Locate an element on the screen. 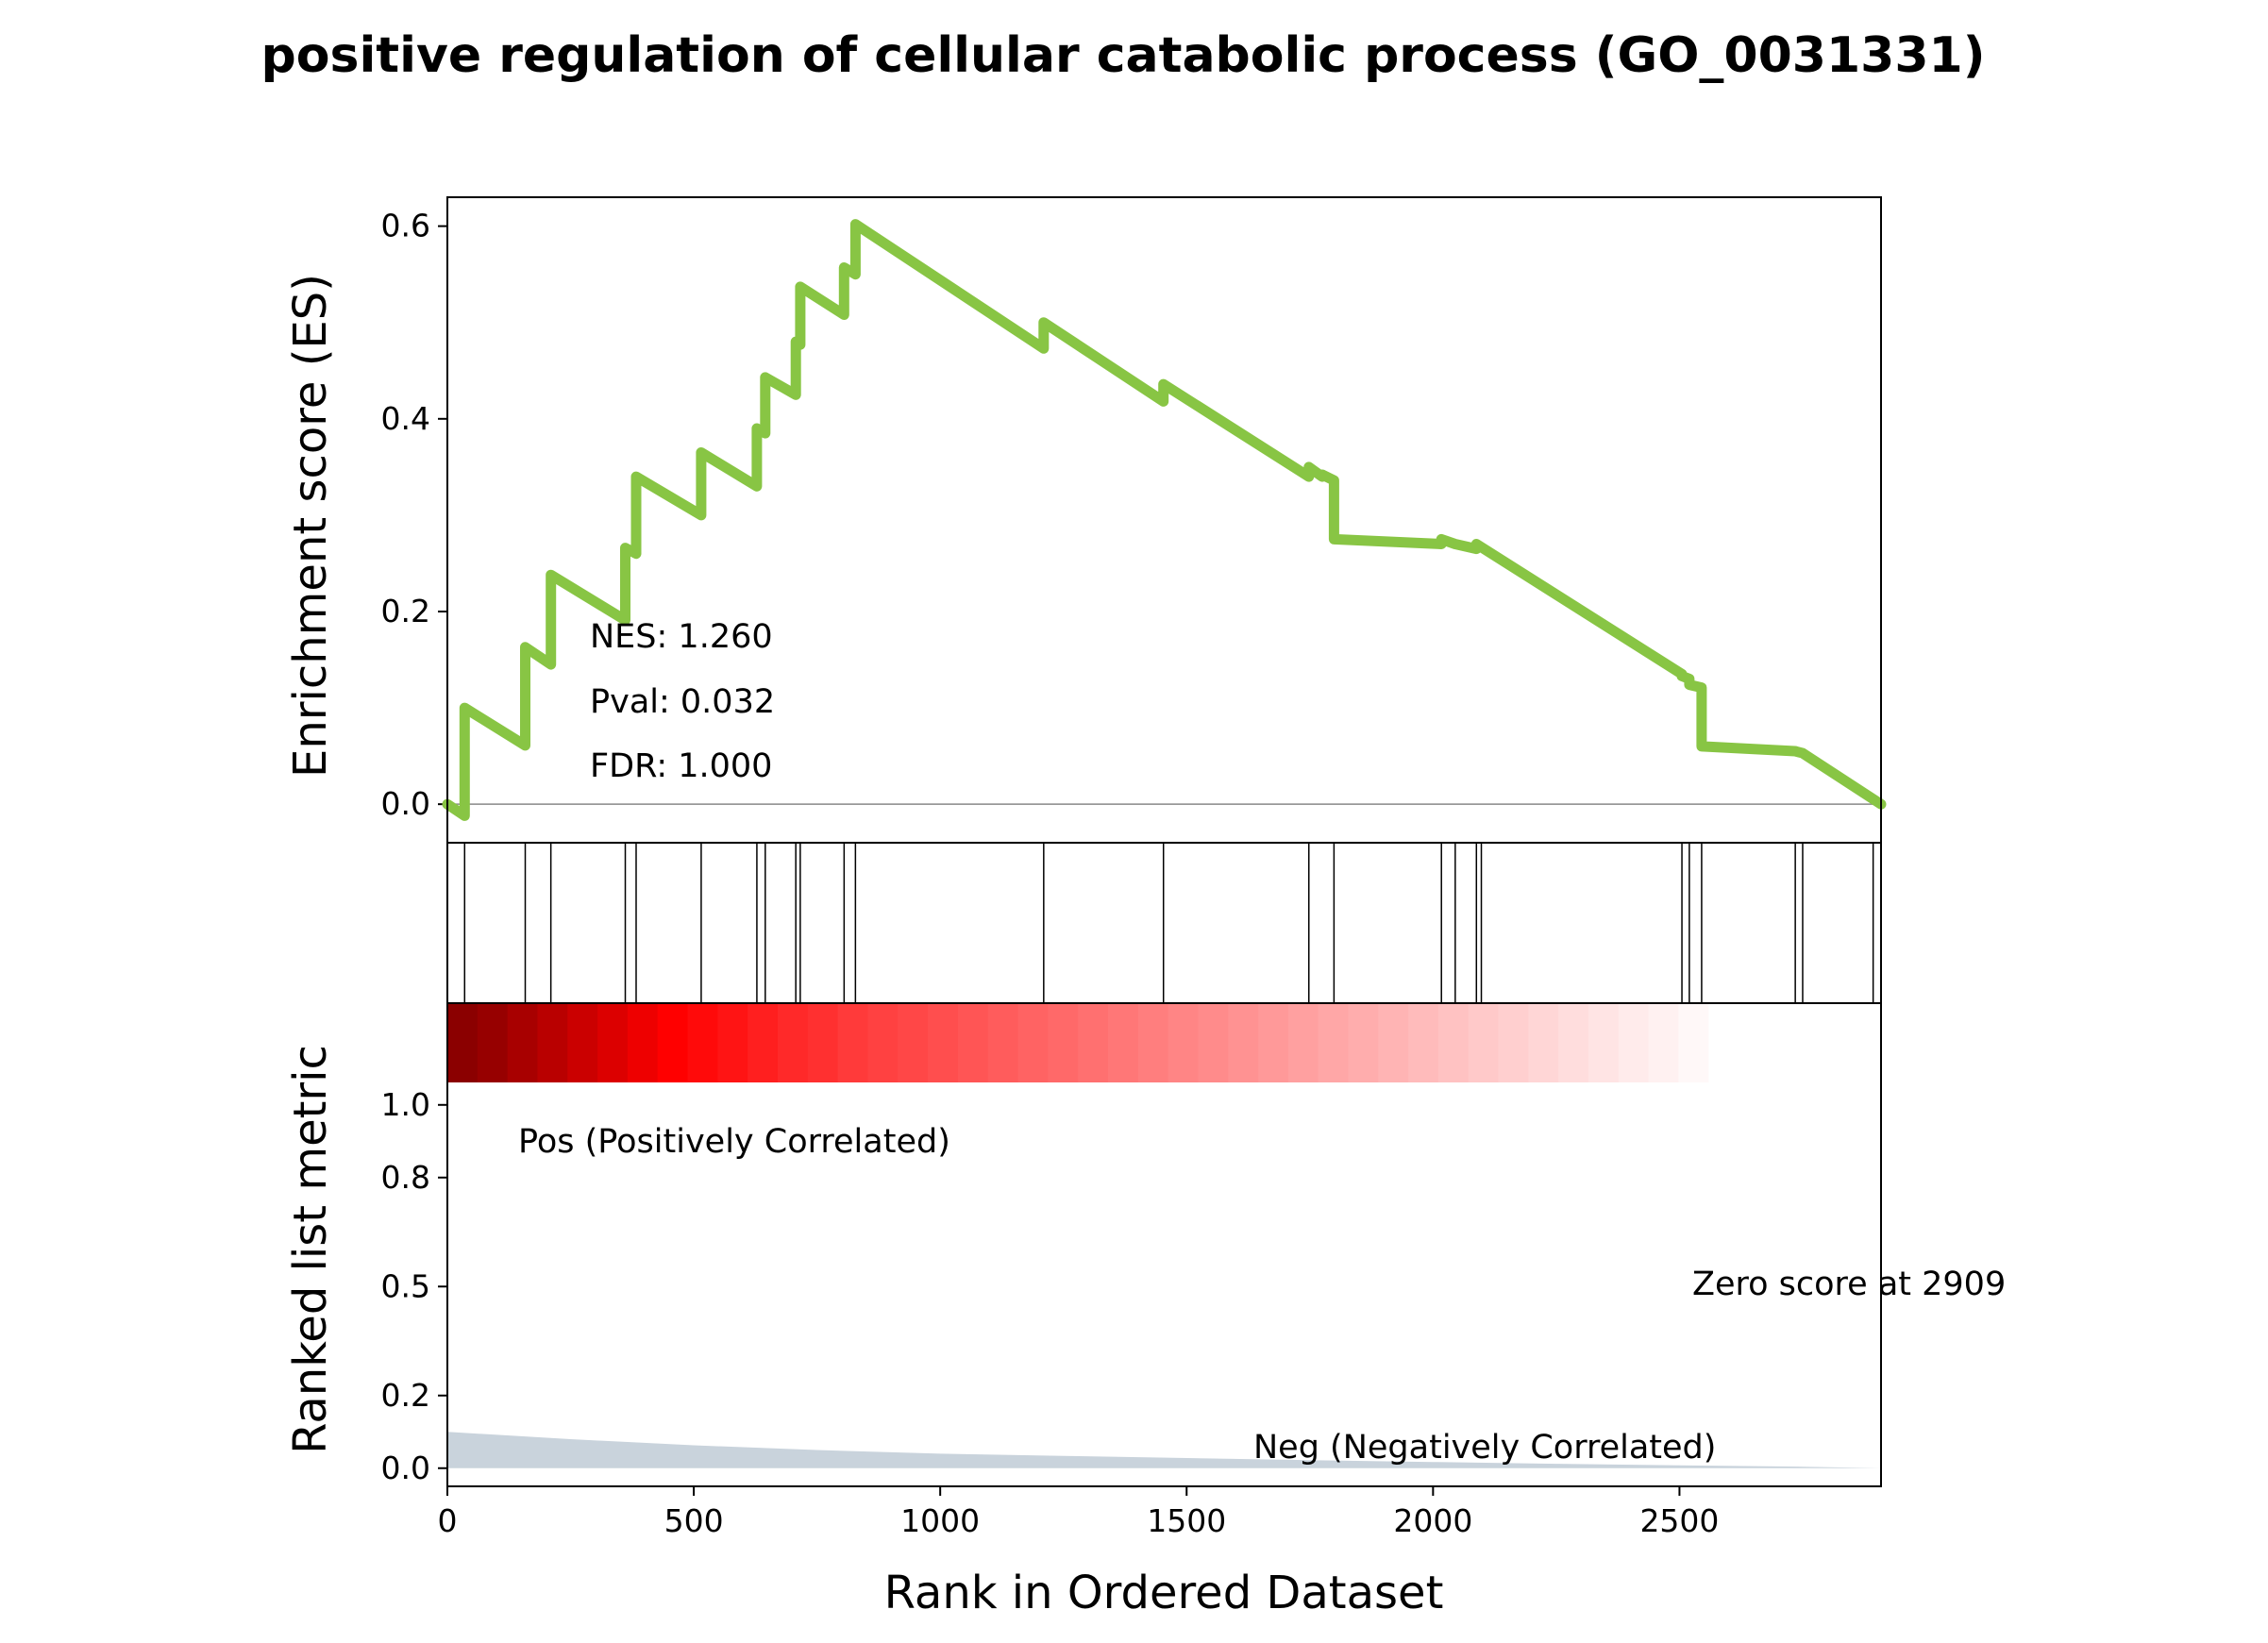 Image resolution: width=2268 pixels, height=1643 pixels. x-tick-label: 500 is located at coordinates (694, 1520).